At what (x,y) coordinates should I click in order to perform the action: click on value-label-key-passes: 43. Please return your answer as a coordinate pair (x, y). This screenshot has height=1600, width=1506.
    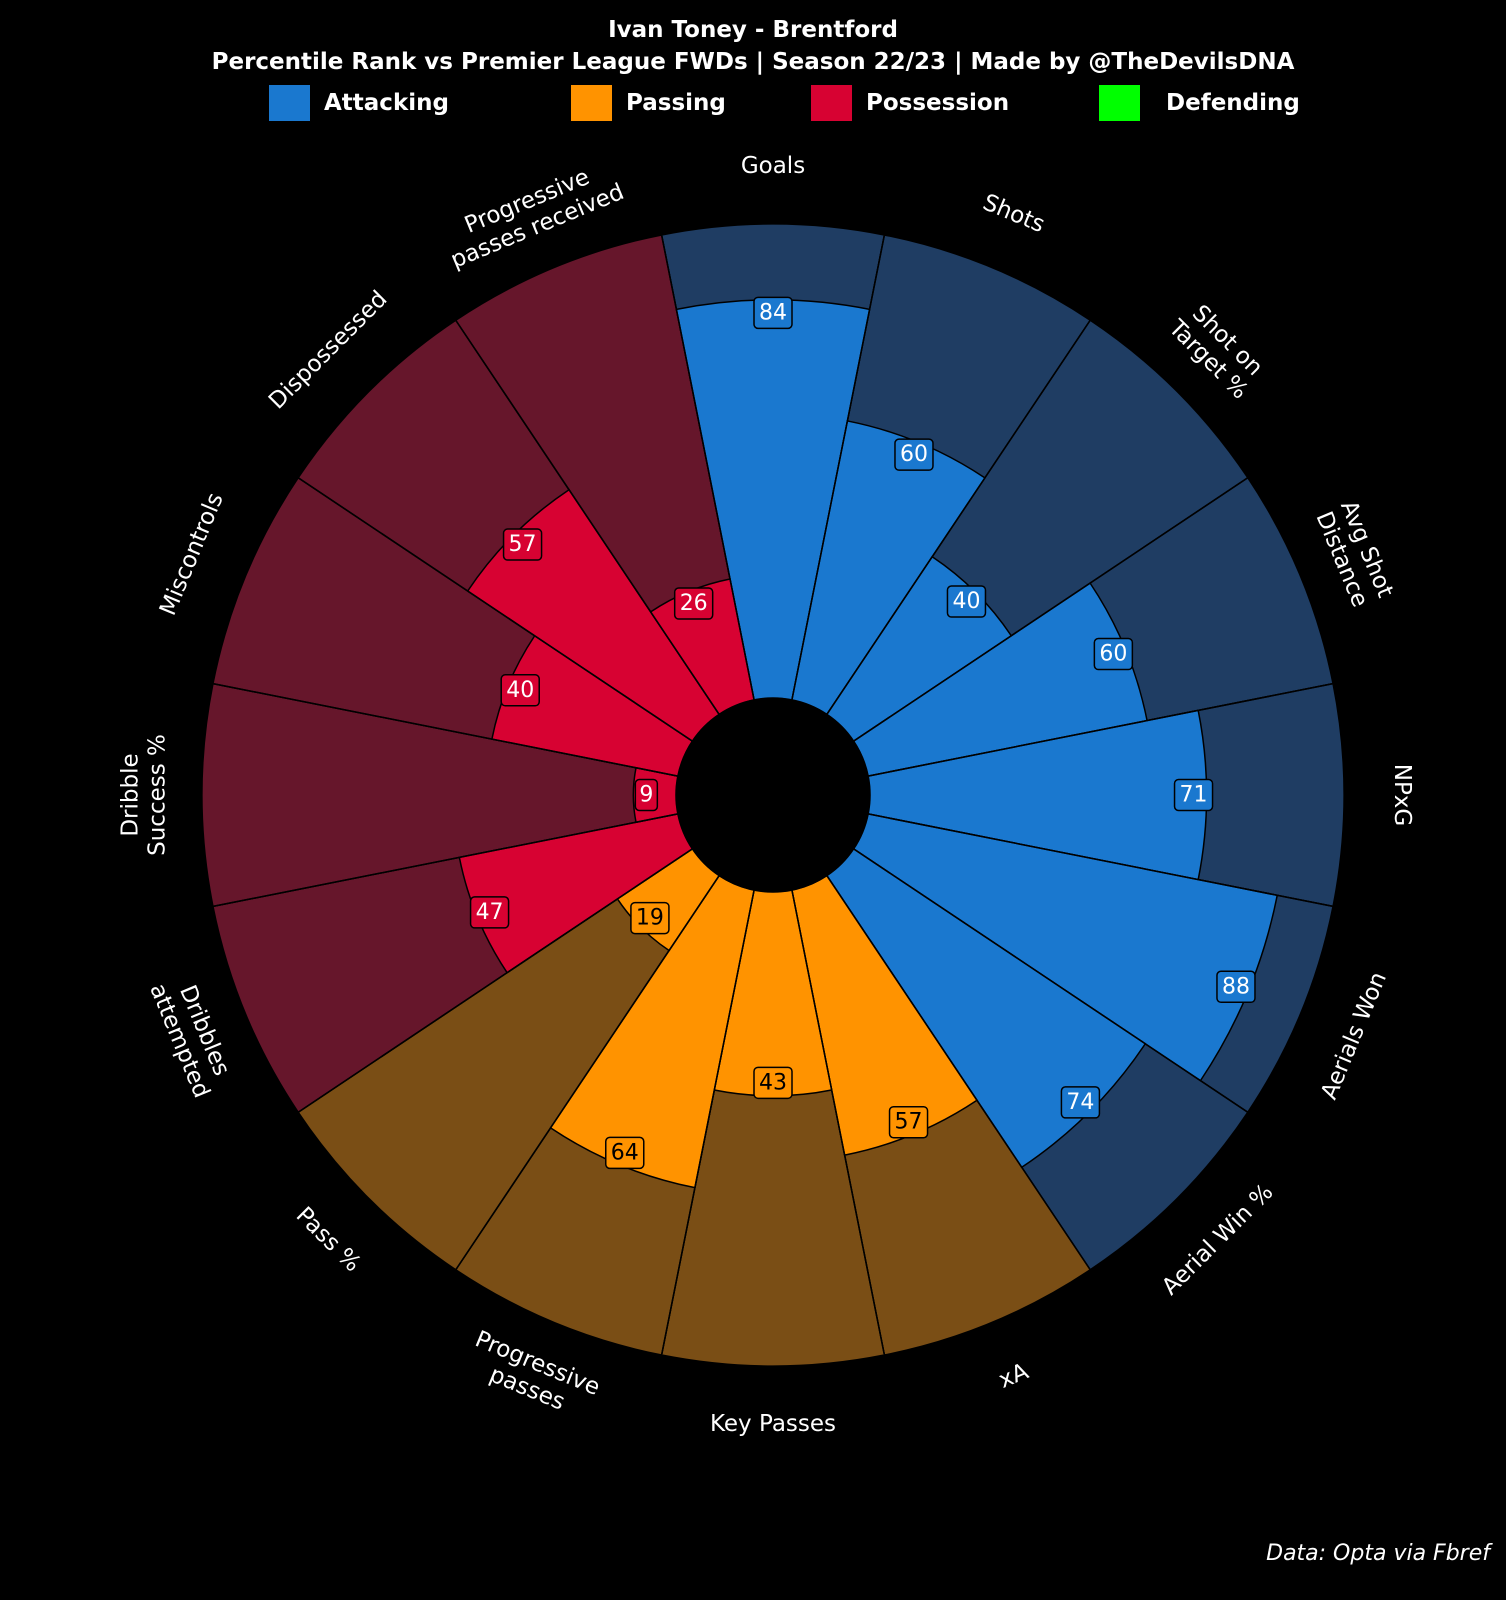
    Looking at the image, I should click on (773, 1083).